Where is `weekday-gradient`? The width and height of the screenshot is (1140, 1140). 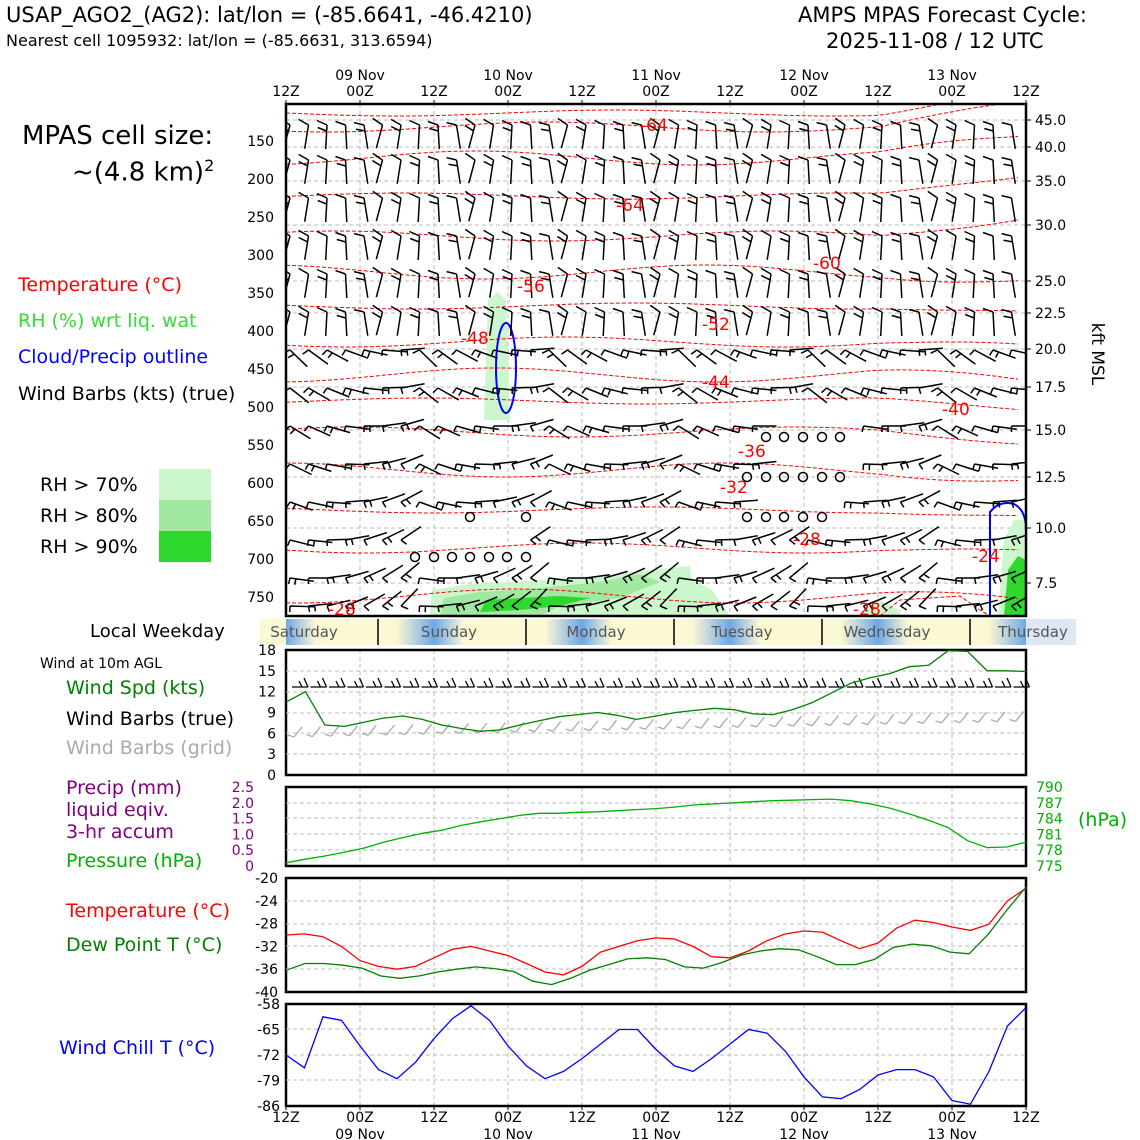 weekday-gradient is located at coordinates (545, 632).